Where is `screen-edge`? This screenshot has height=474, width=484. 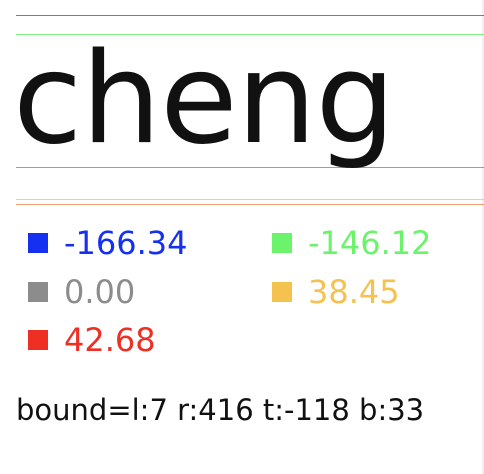
screen-edge is located at coordinates (483, 237).